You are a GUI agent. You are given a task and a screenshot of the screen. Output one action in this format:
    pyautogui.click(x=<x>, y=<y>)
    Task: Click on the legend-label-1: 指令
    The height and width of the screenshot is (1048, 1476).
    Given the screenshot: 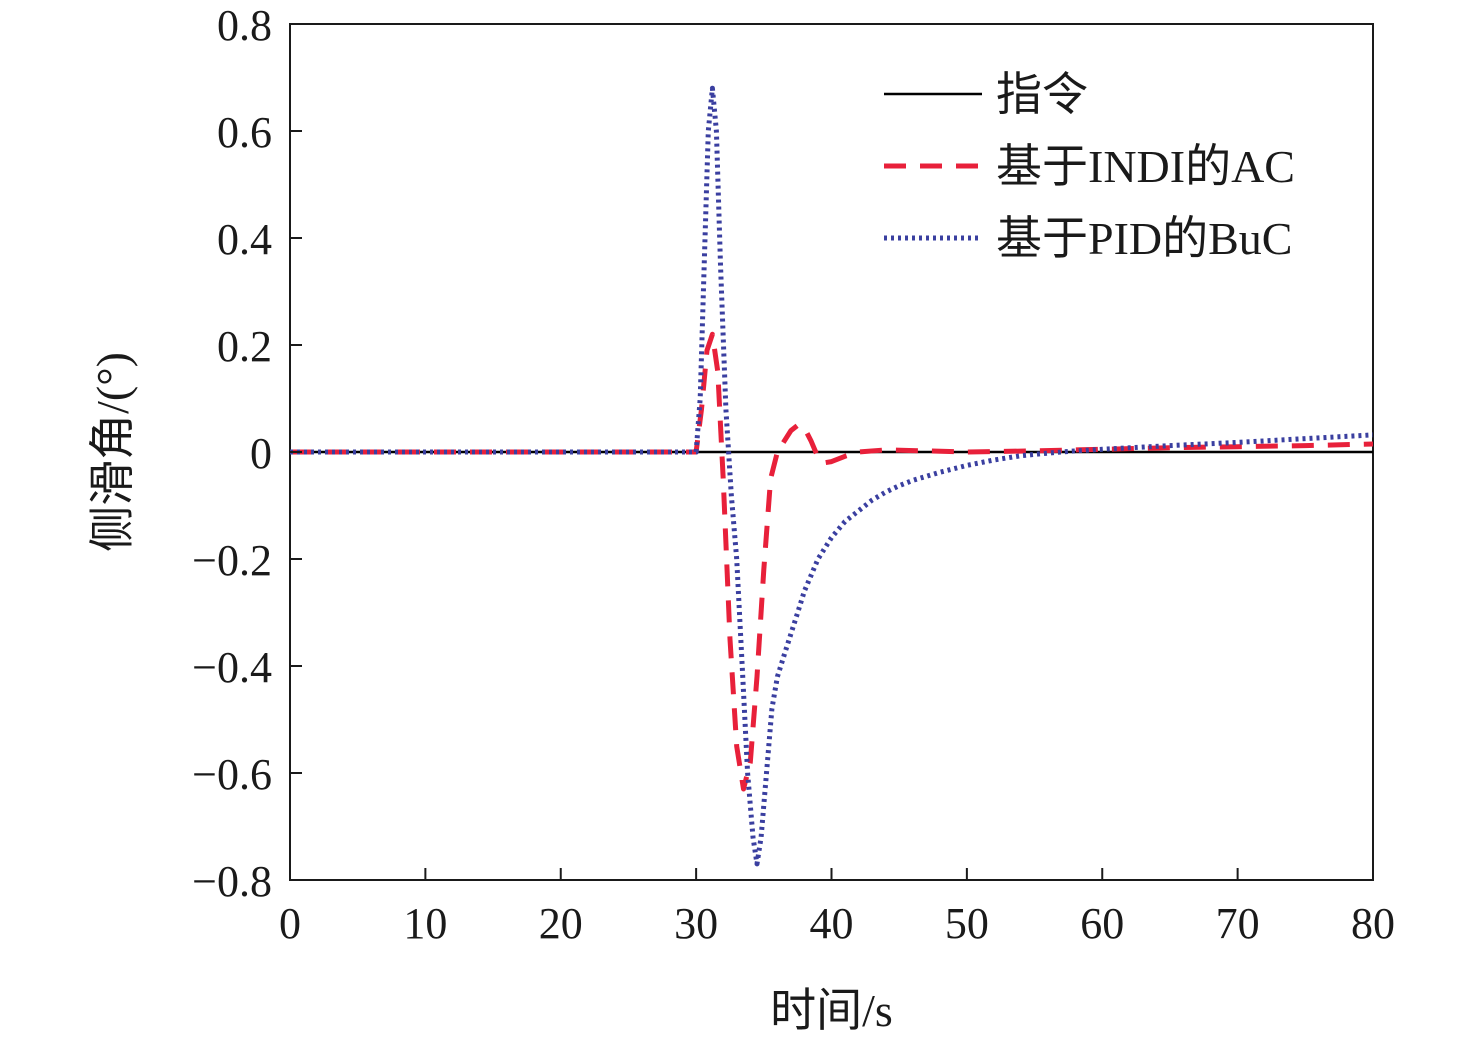 What is the action you would take?
    pyautogui.click(x=1042, y=94)
    